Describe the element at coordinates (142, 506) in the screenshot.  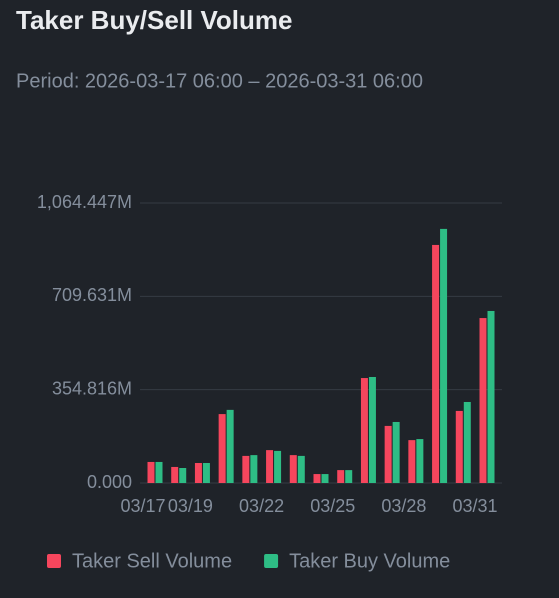
I see `x-tick-label: 03/17` at that location.